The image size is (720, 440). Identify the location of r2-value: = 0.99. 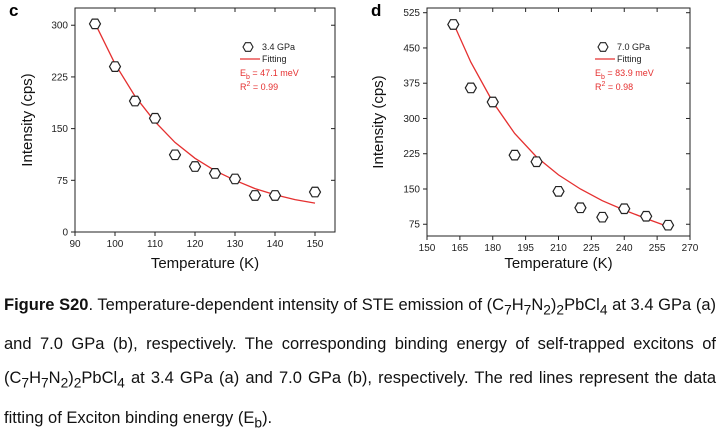
(264, 87).